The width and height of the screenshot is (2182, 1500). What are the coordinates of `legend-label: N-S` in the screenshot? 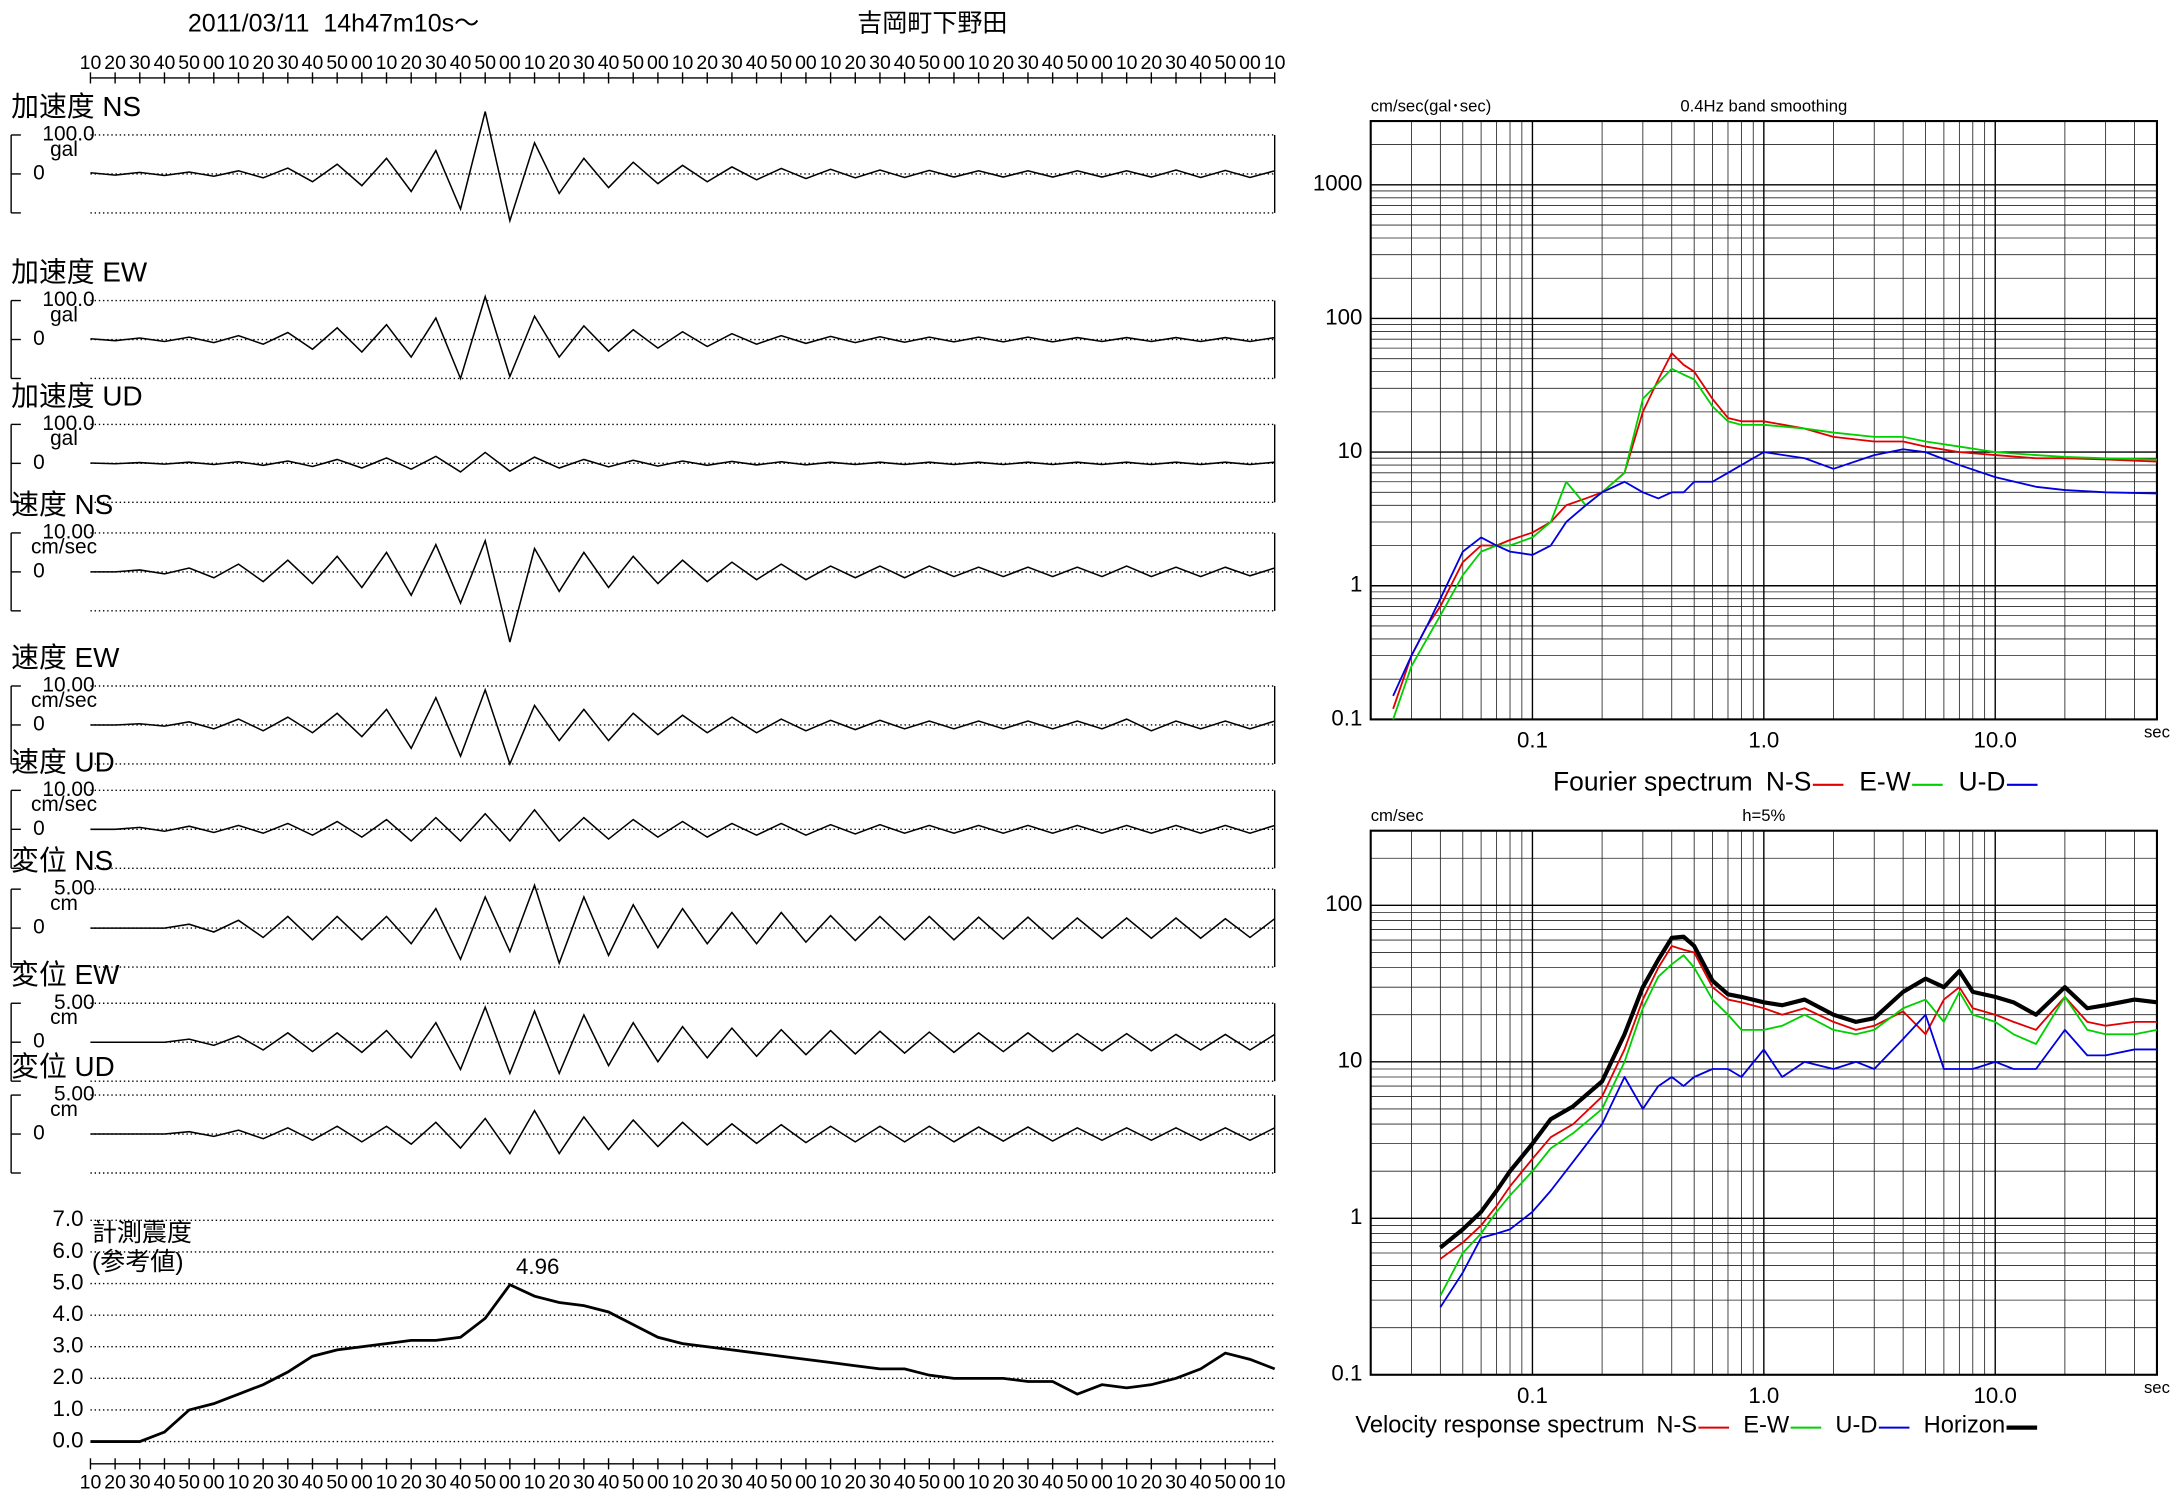 It's located at (1676, 1426).